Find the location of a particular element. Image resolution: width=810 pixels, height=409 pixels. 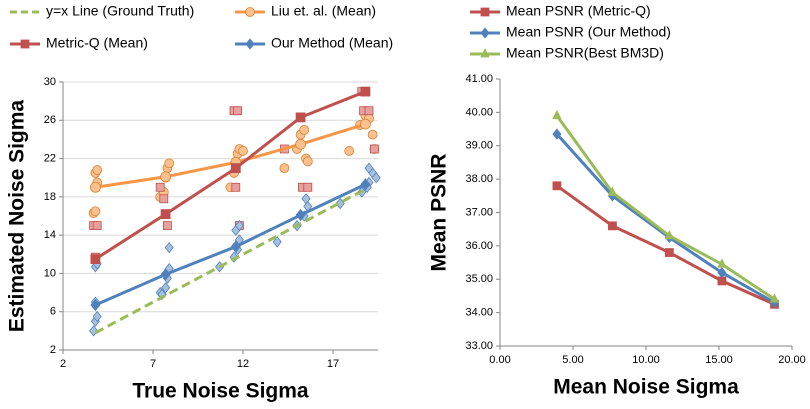

x-tick-label: 2 is located at coordinates (63, 364).